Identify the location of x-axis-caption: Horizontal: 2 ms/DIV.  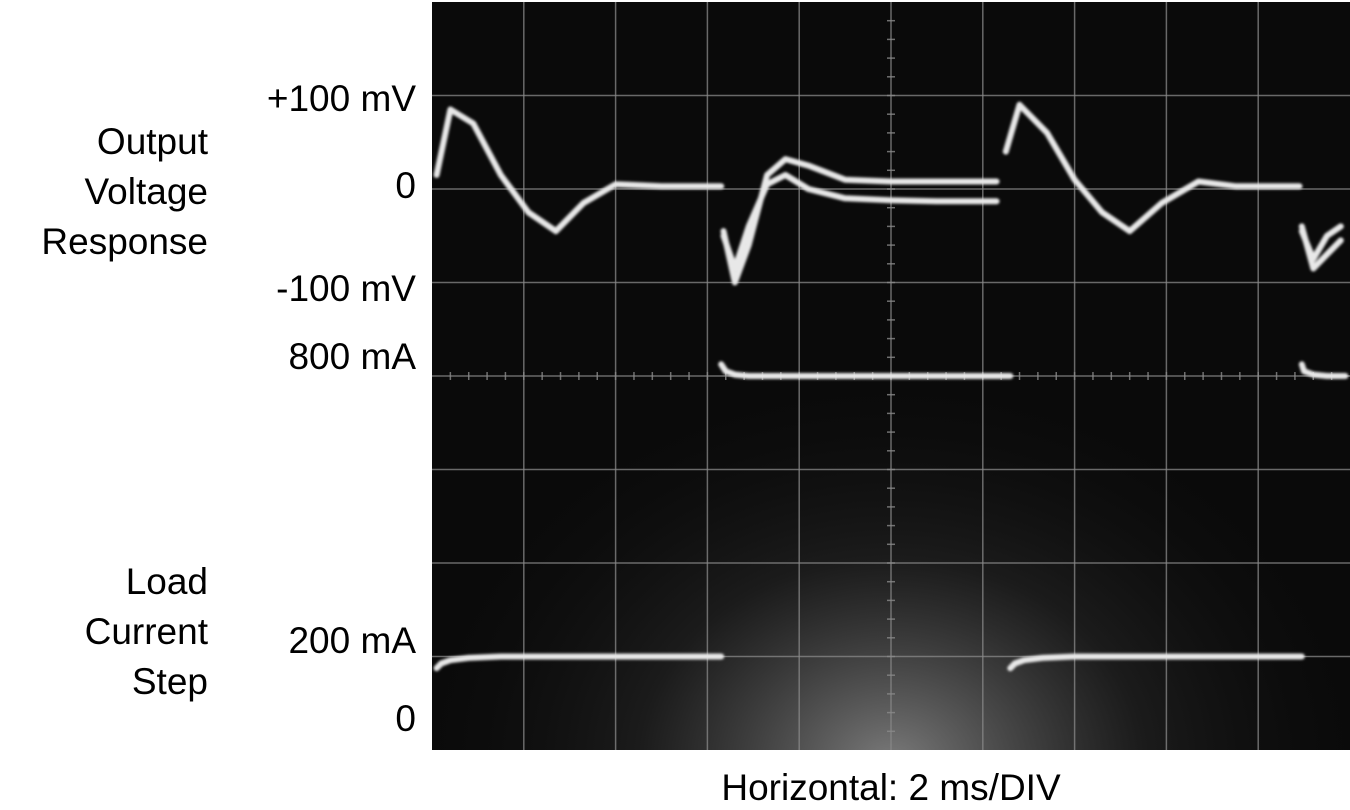
(891, 787).